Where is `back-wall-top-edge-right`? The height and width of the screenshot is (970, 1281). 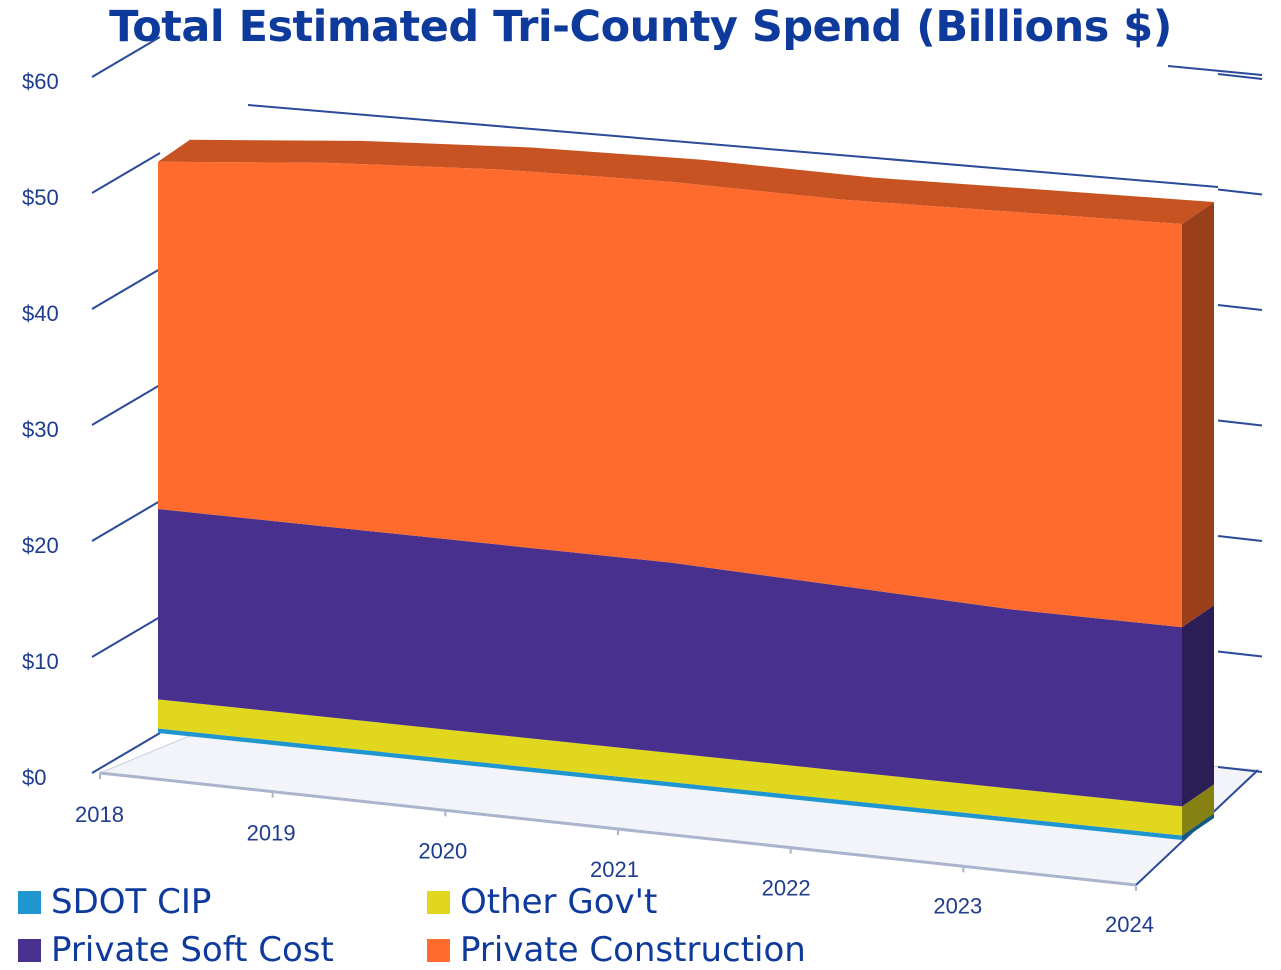 back-wall-top-edge-right is located at coordinates (1215, 70).